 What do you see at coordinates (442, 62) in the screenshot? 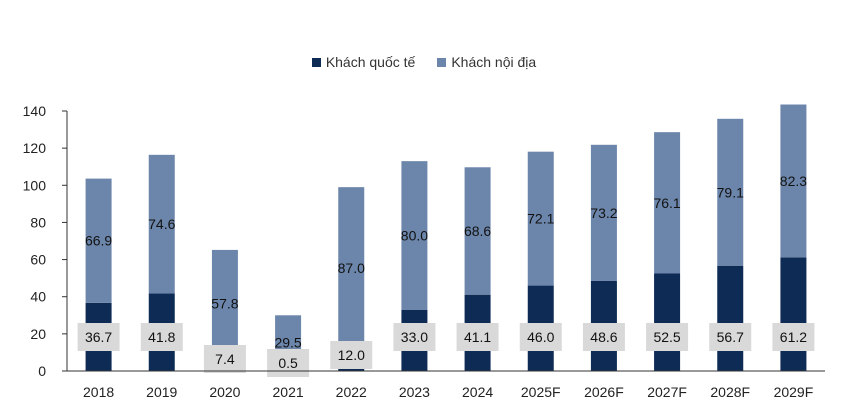
I see `legend-swatch-domestic` at bounding box center [442, 62].